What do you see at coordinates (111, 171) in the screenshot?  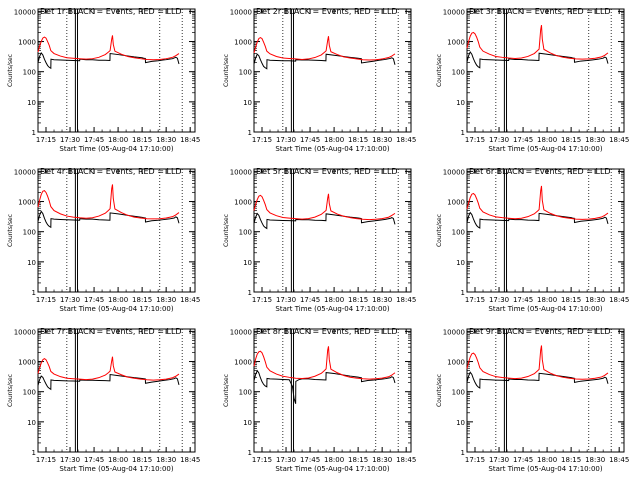 I see `panel-title: Det 4r BLACK = Events, RED = LLD` at bounding box center [111, 171].